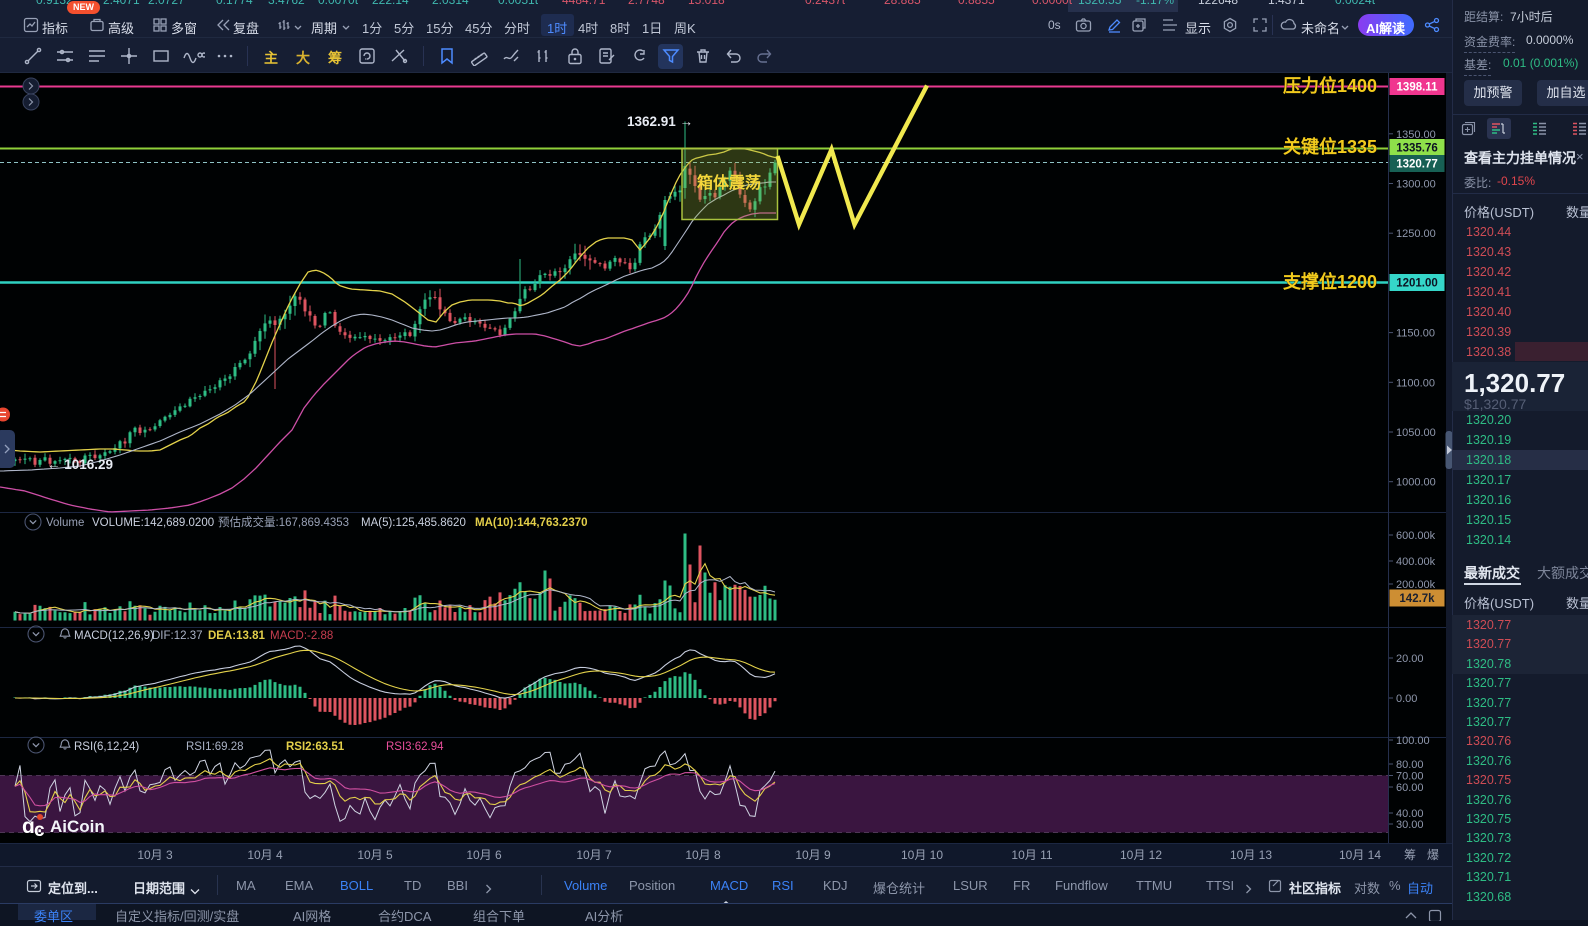 This screenshot has width=1588, height=926. I want to click on svg-text: 压力位1400, so click(1330, 85).